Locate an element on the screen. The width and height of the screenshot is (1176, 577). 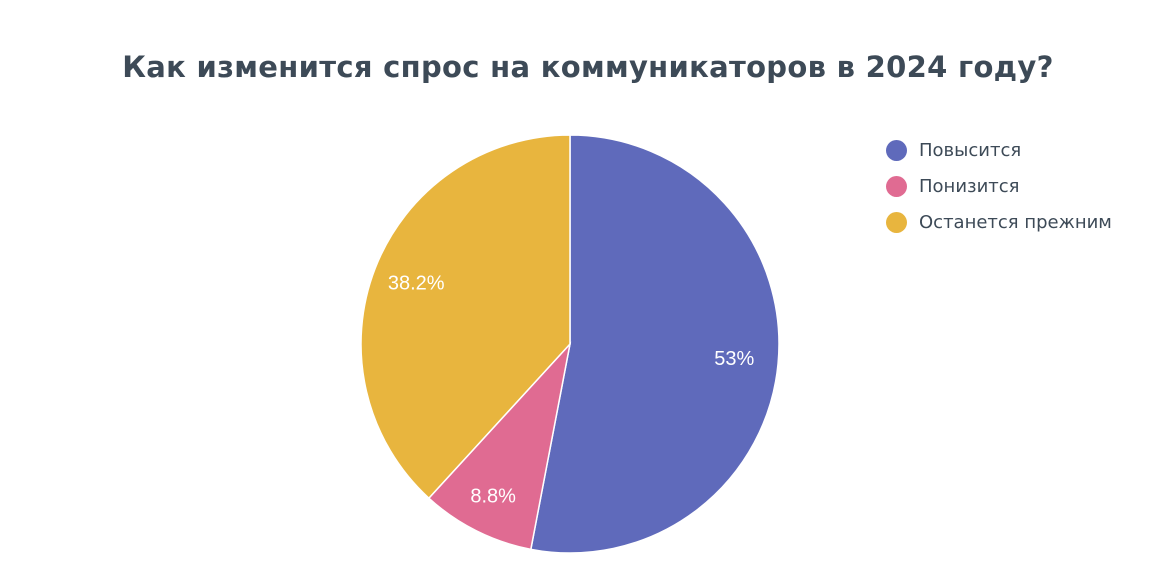
legend-marker-increase is located at coordinates (896, 150).